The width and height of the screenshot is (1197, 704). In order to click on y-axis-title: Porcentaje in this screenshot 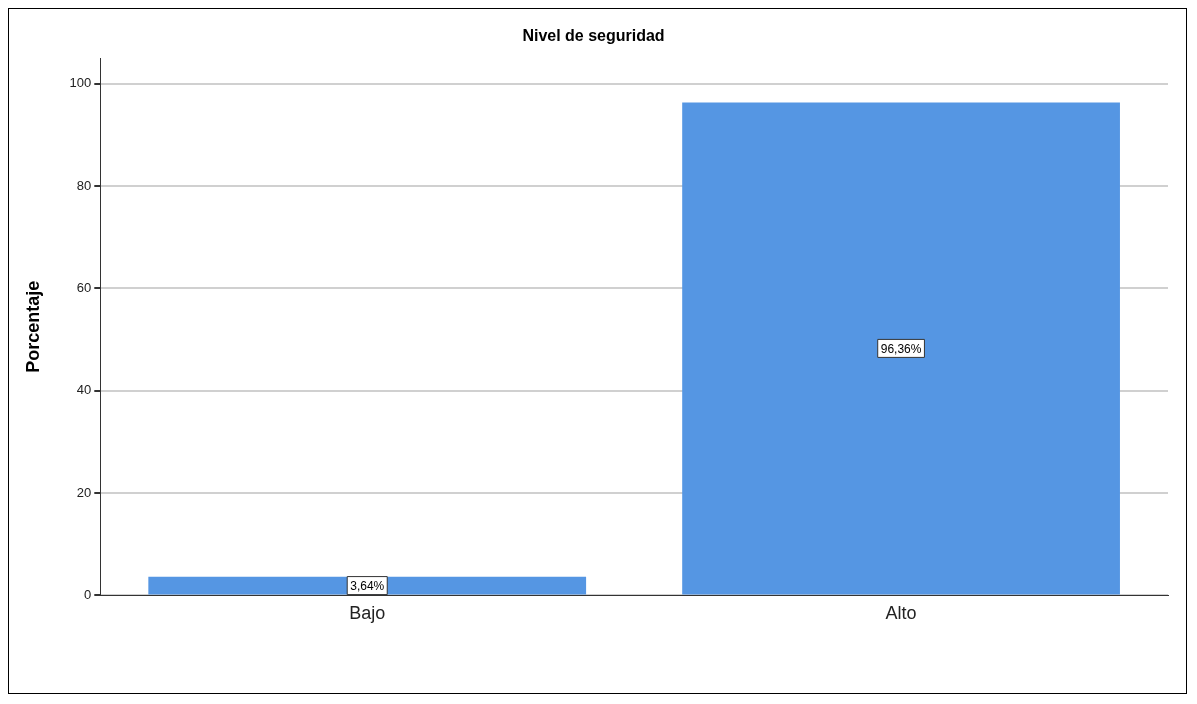, I will do `click(32, 326)`.